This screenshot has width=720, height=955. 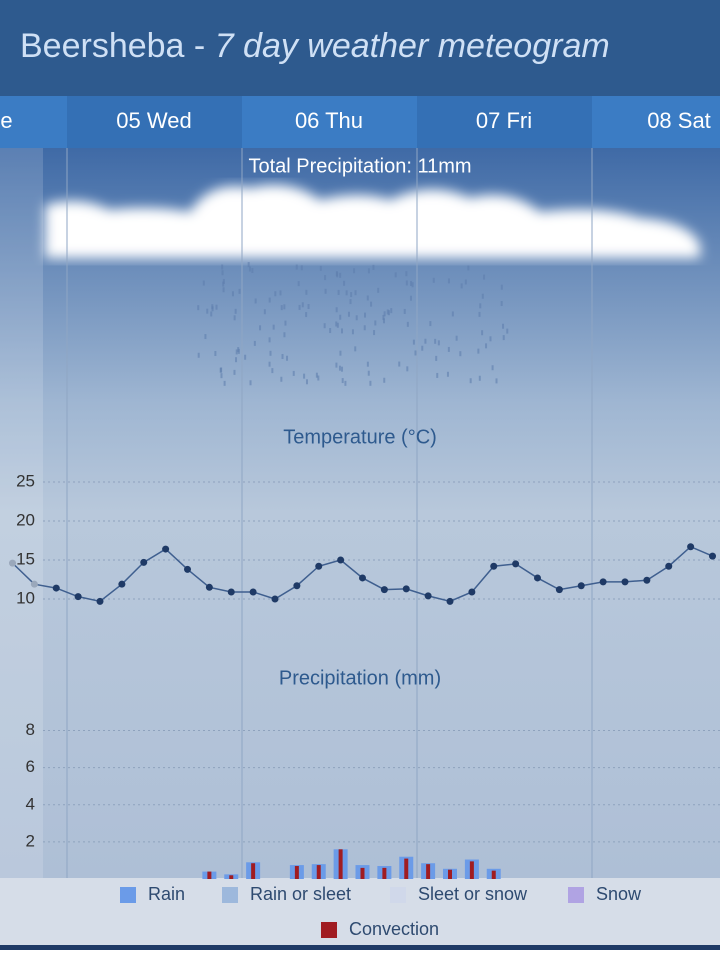 I want to click on y-tick-label: 25, so click(x=25, y=480).